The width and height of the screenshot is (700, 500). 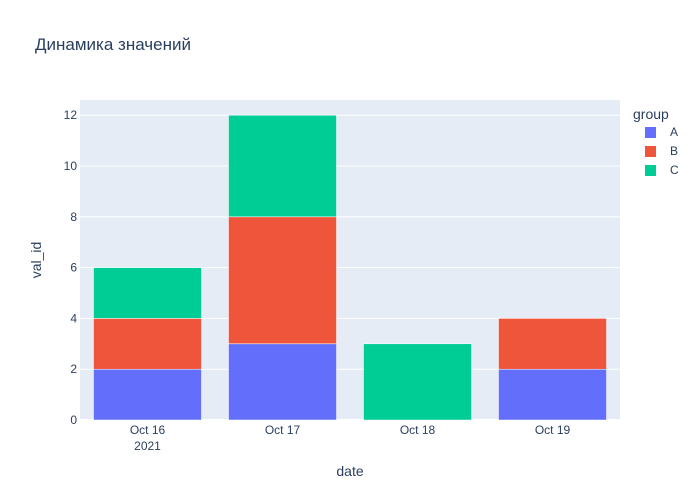 I want to click on y-tick-label: 6, so click(x=73, y=268).